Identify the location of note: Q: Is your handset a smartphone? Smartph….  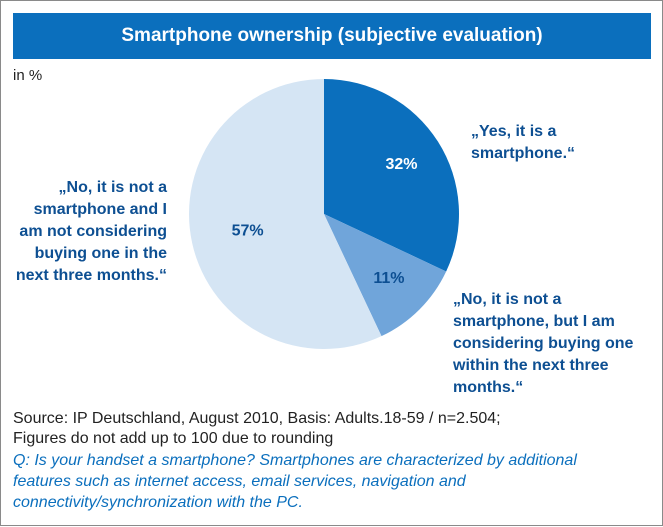
(295, 481).